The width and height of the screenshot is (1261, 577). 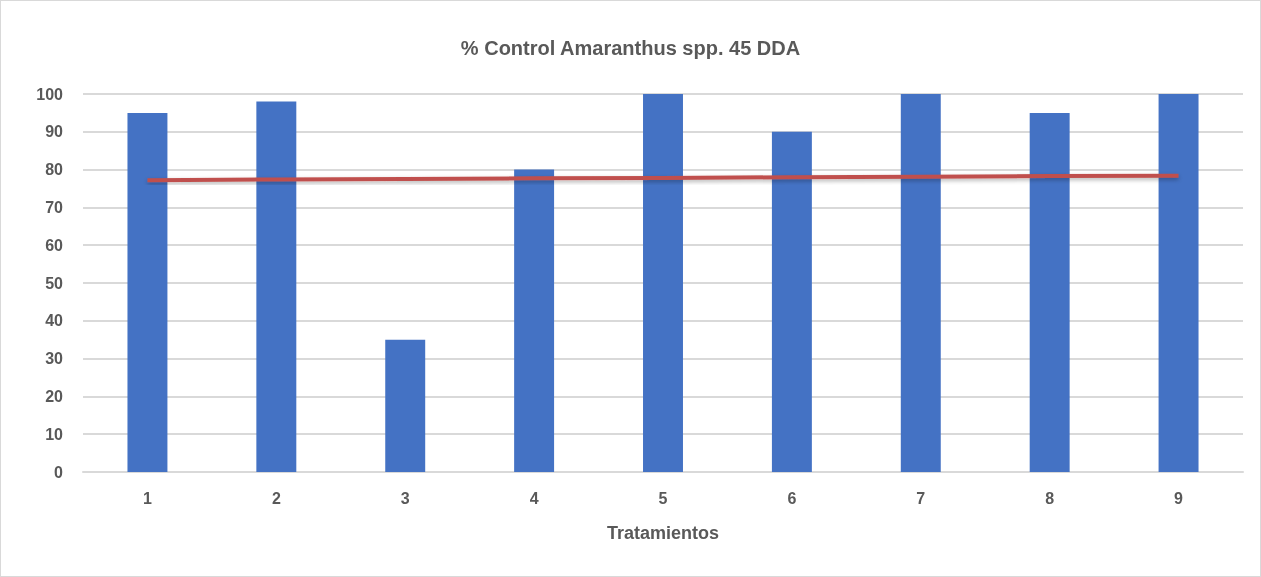 What do you see at coordinates (921, 498) in the screenshot?
I see `x-tick-label: 7` at bounding box center [921, 498].